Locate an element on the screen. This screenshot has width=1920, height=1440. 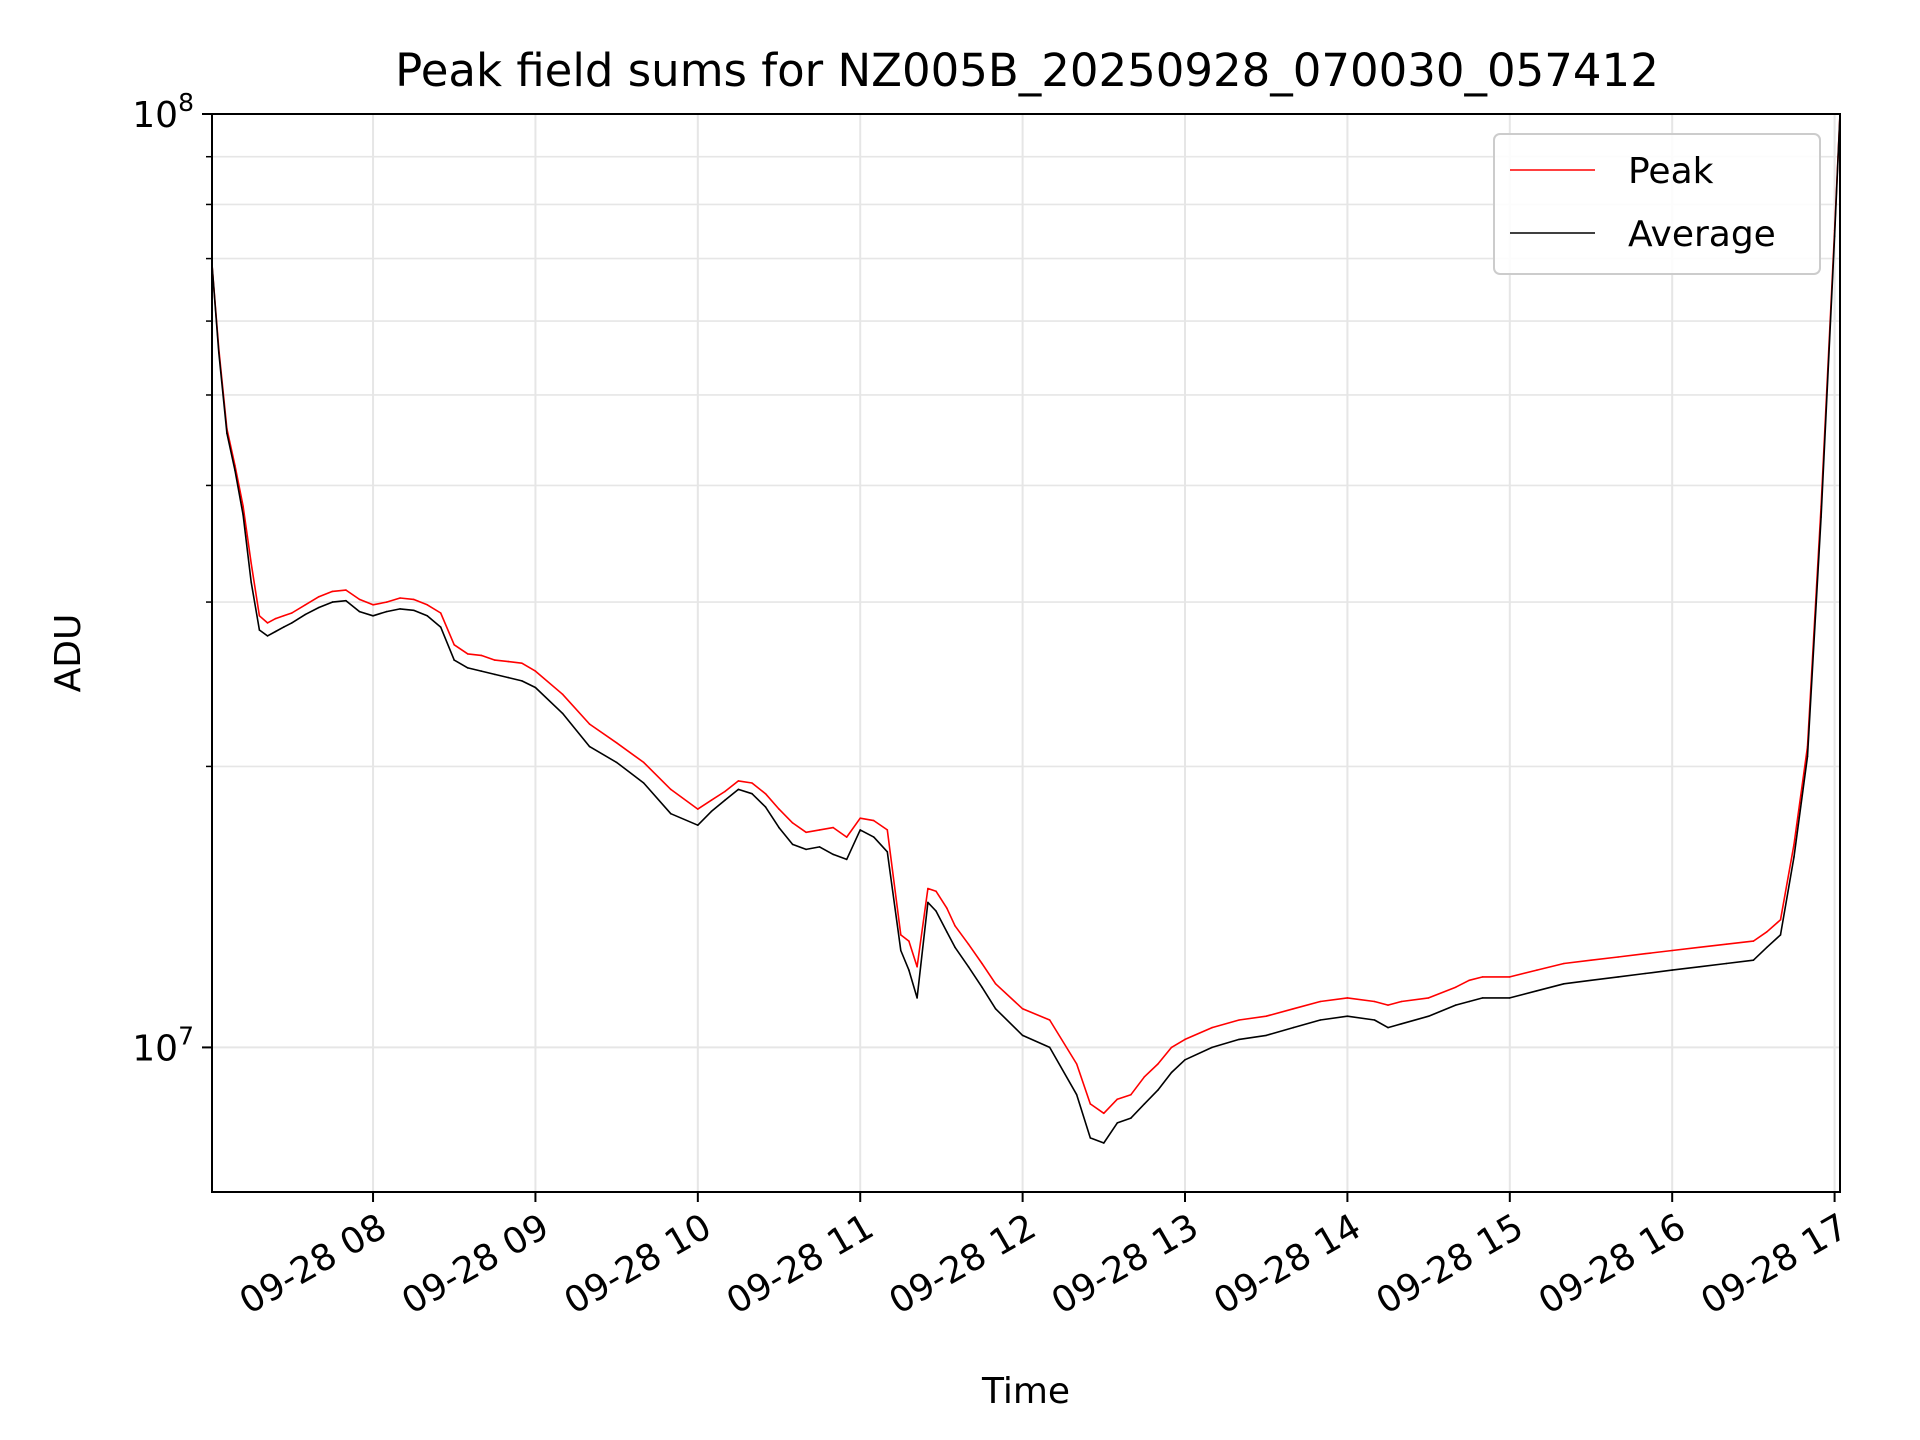
legend-label-average: Average is located at coordinates (1702, 234).